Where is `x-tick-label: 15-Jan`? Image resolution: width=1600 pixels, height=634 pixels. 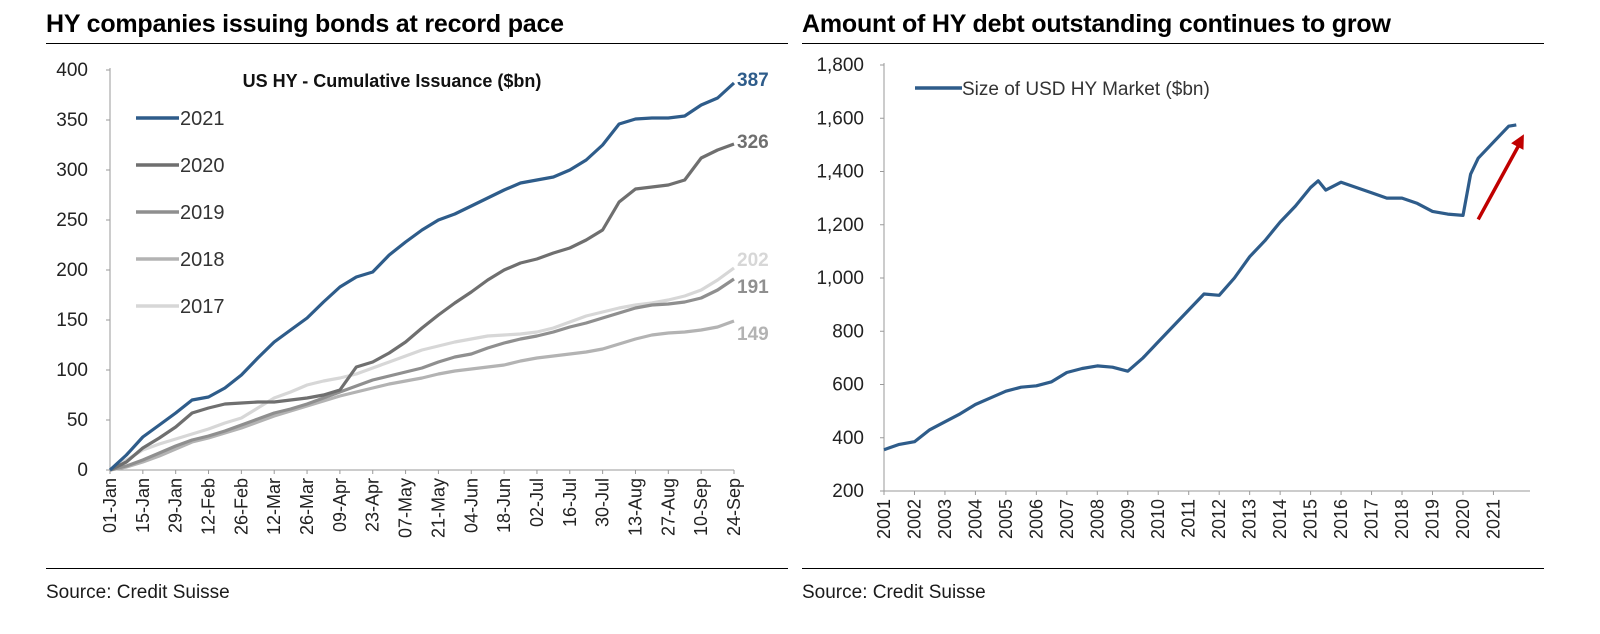 x-tick-label: 15-Jan is located at coordinates (143, 505).